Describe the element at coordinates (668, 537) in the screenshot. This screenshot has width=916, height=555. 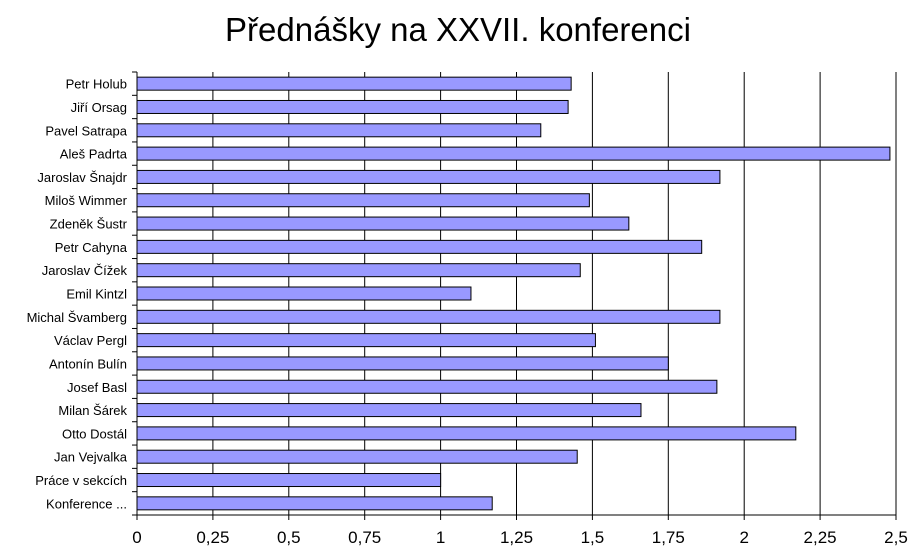
I see `x-tick-label: 1,75` at that location.